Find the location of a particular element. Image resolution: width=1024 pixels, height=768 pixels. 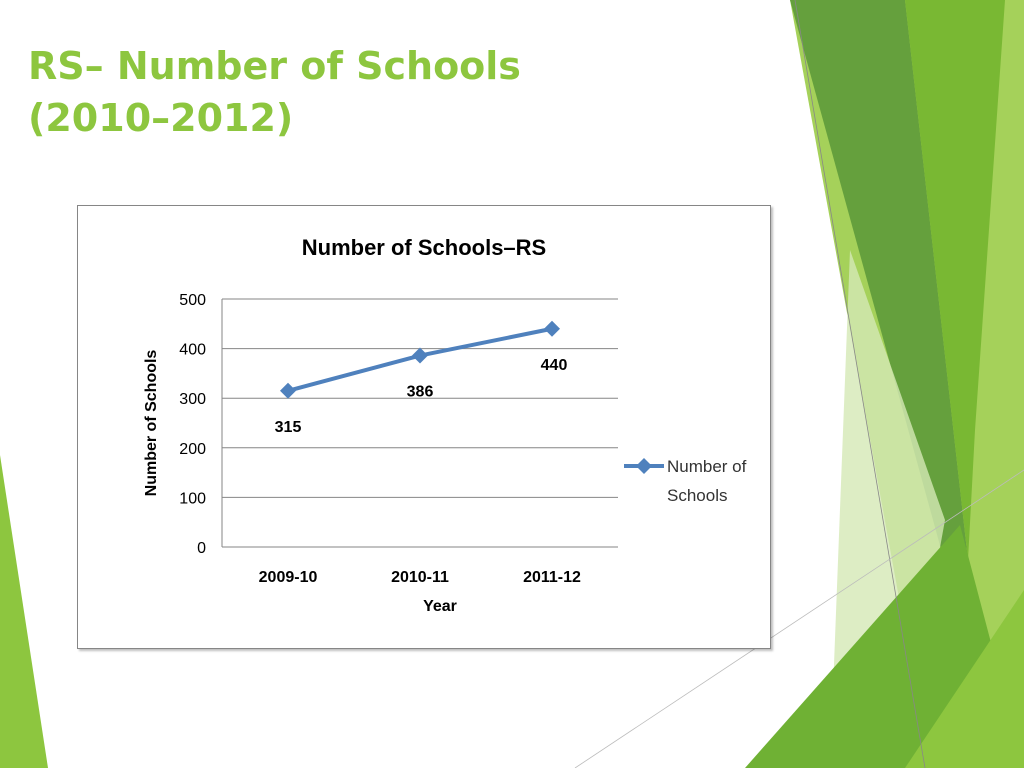

legend-marker is located at coordinates (644, 466).